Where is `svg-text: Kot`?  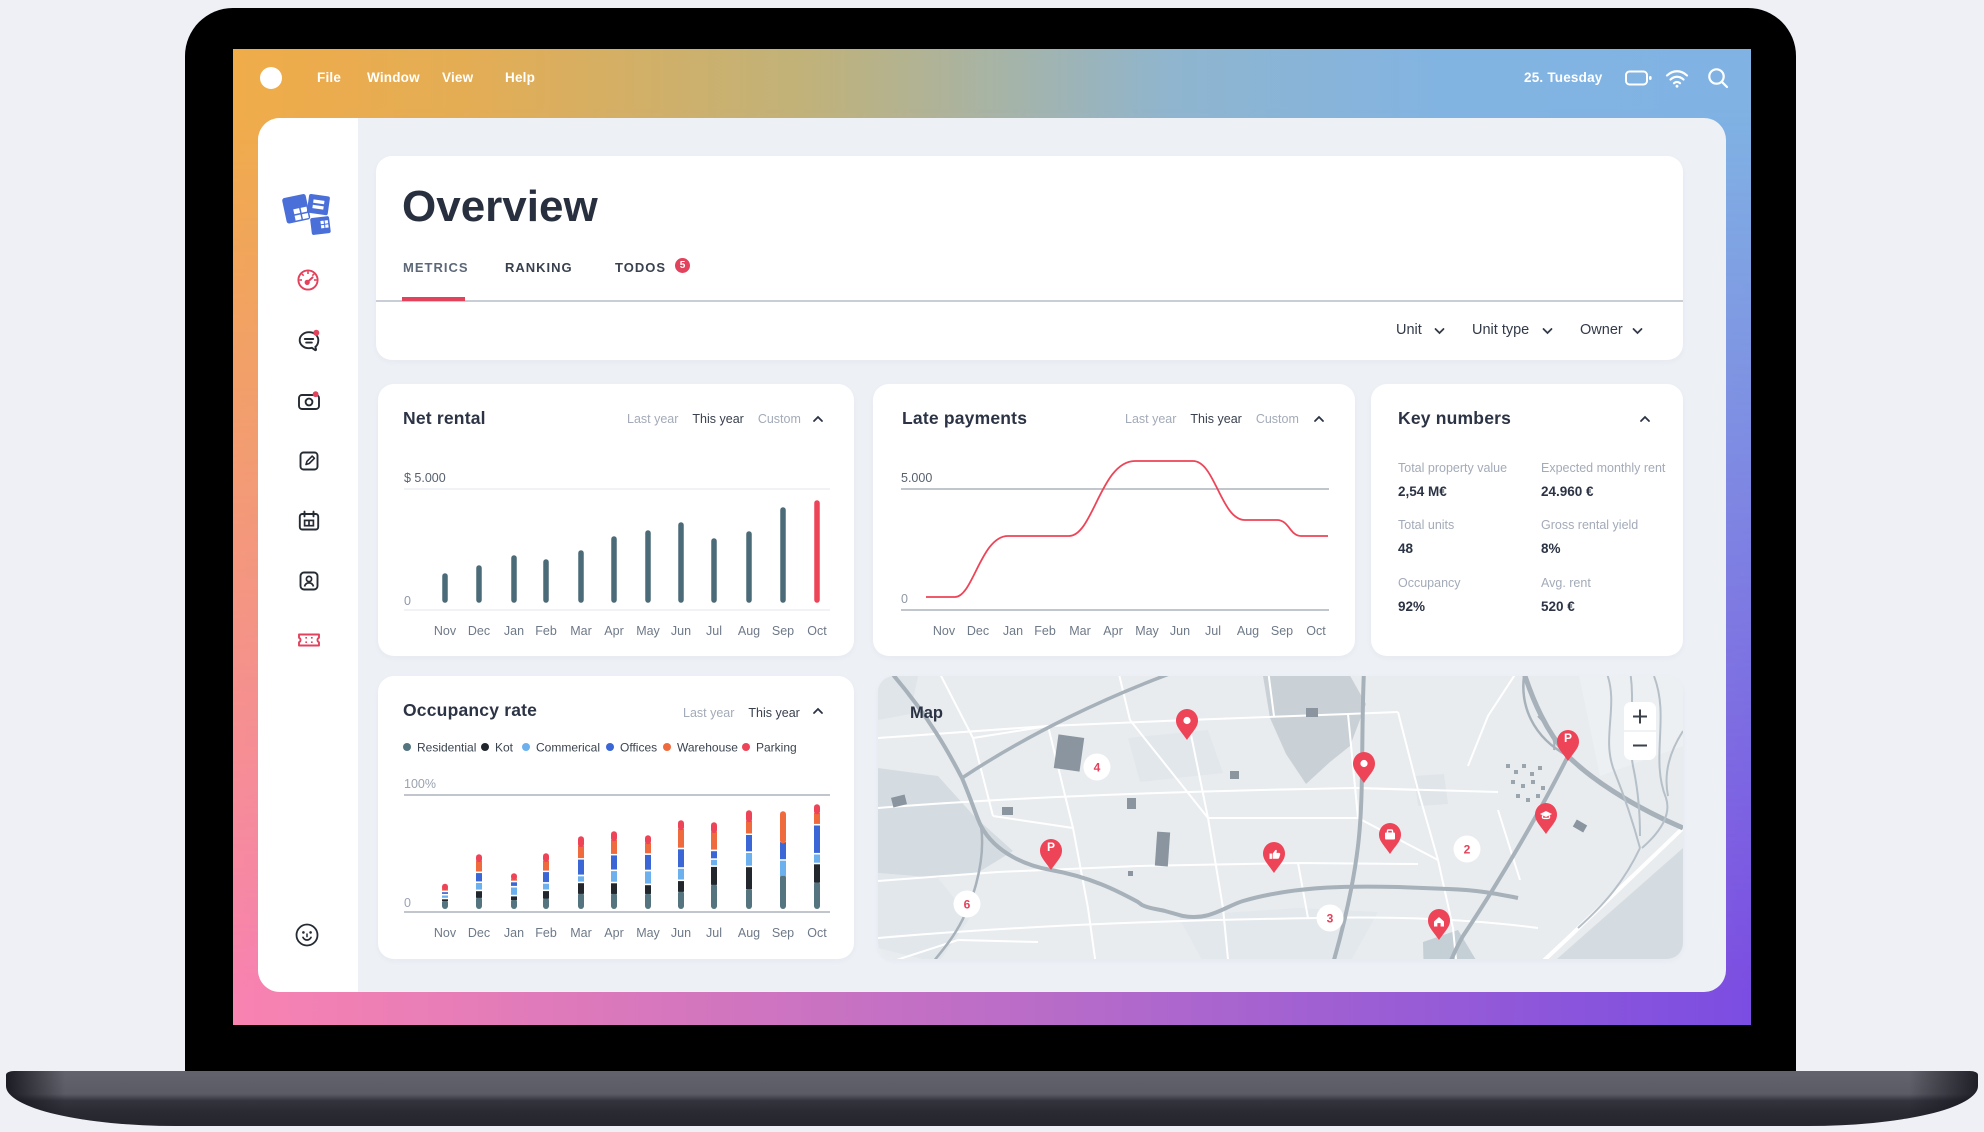 svg-text: Kot is located at coordinates (504, 748).